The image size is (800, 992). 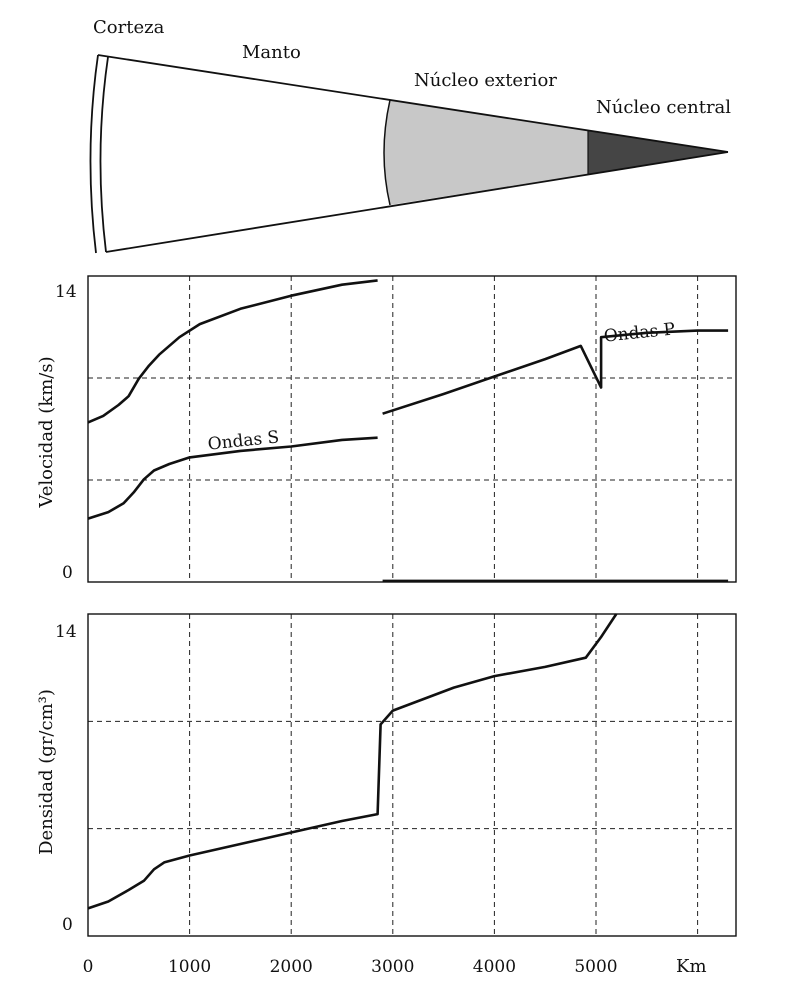 What do you see at coordinates (691, 966) in the screenshot?
I see `x-axis-unit-label: Km` at bounding box center [691, 966].